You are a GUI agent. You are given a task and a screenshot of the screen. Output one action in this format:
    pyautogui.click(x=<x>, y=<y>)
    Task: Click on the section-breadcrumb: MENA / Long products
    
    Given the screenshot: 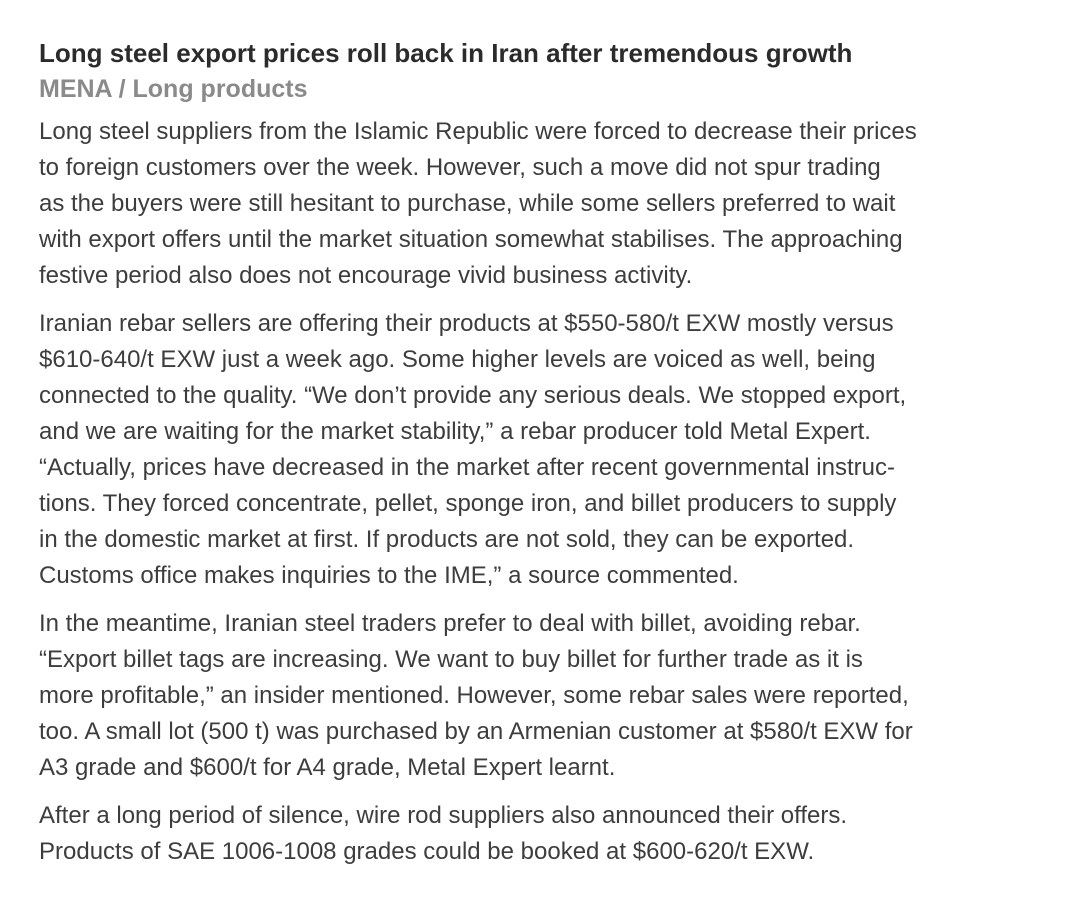 What is the action you would take?
    pyautogui.click(x=173, y=89)
    